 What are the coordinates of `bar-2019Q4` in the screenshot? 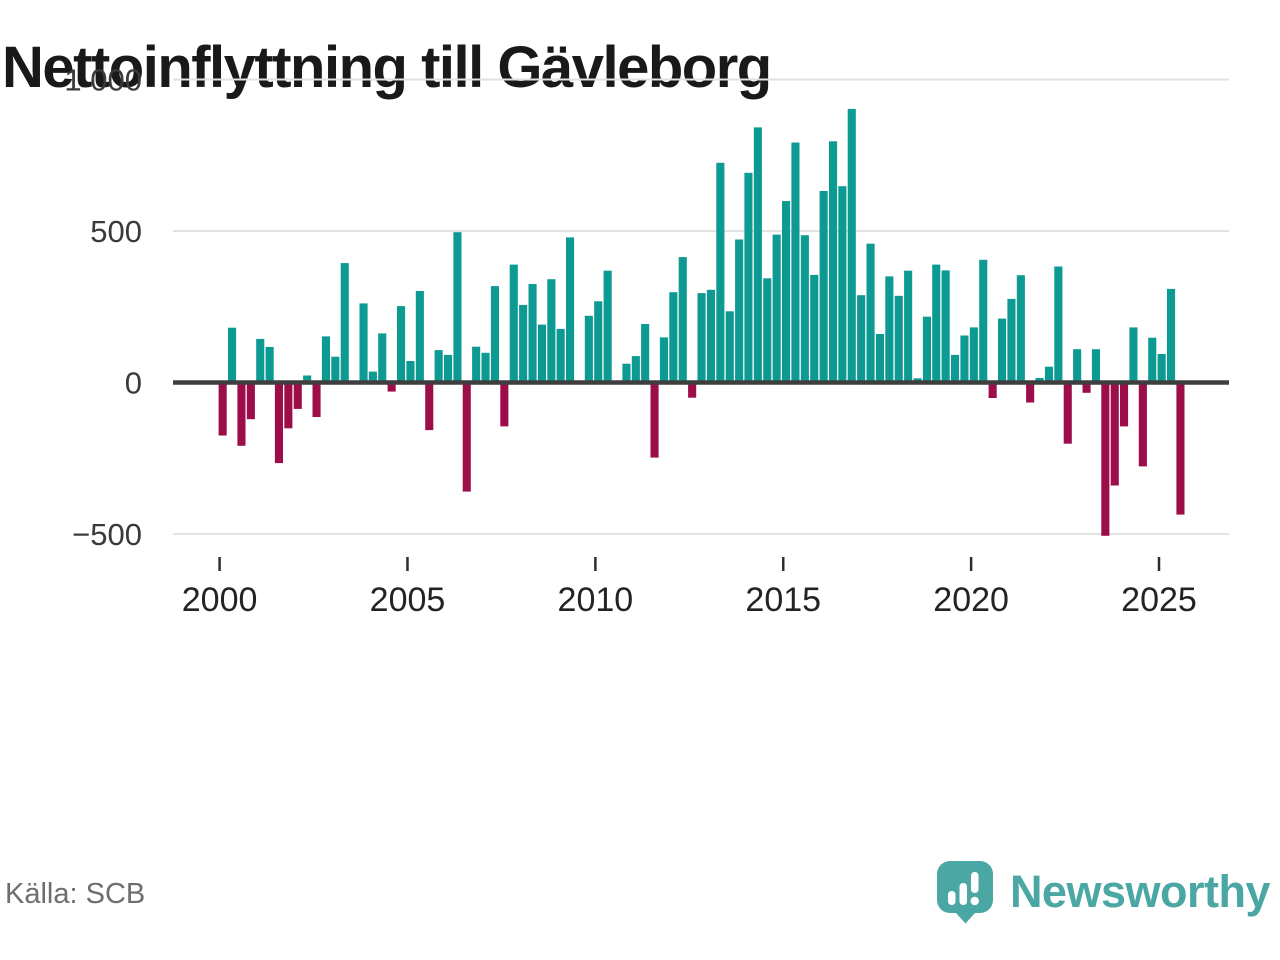 It's located at (964, 359).